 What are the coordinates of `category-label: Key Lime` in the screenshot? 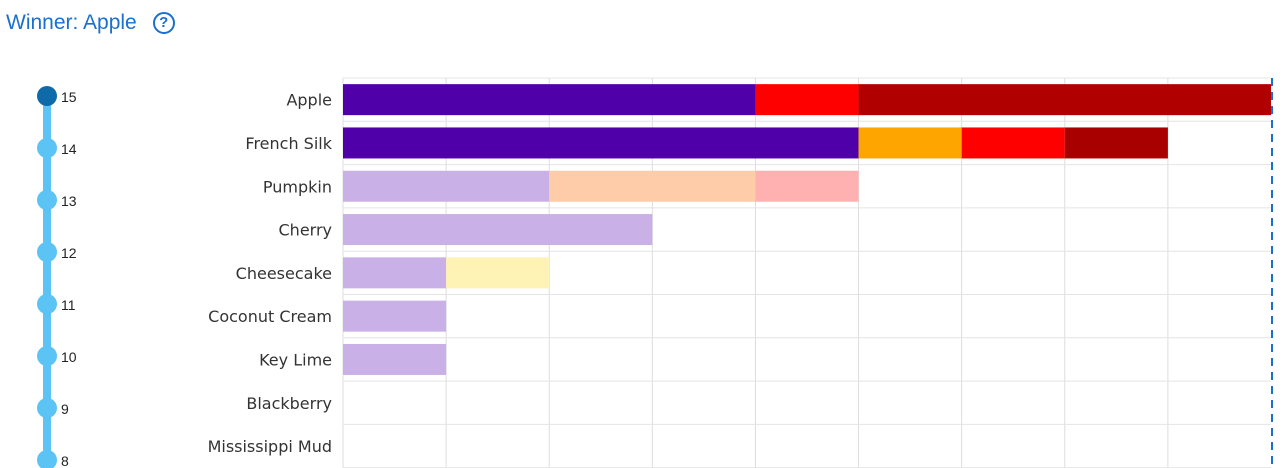 It's located at (295, 359).